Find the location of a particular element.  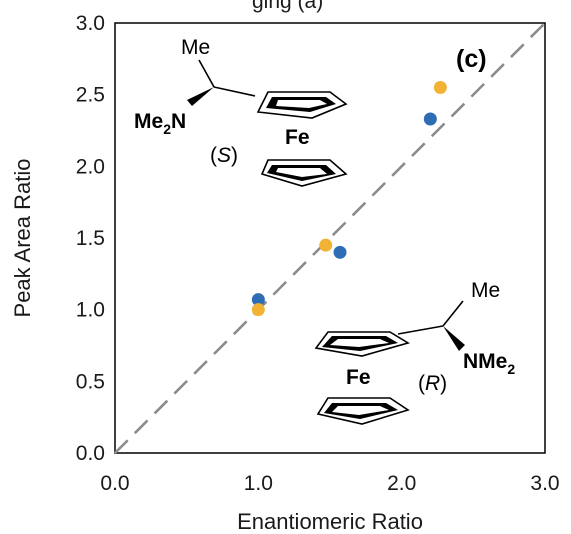

r-methyl-label: Me is located at coordinates (485, 290).